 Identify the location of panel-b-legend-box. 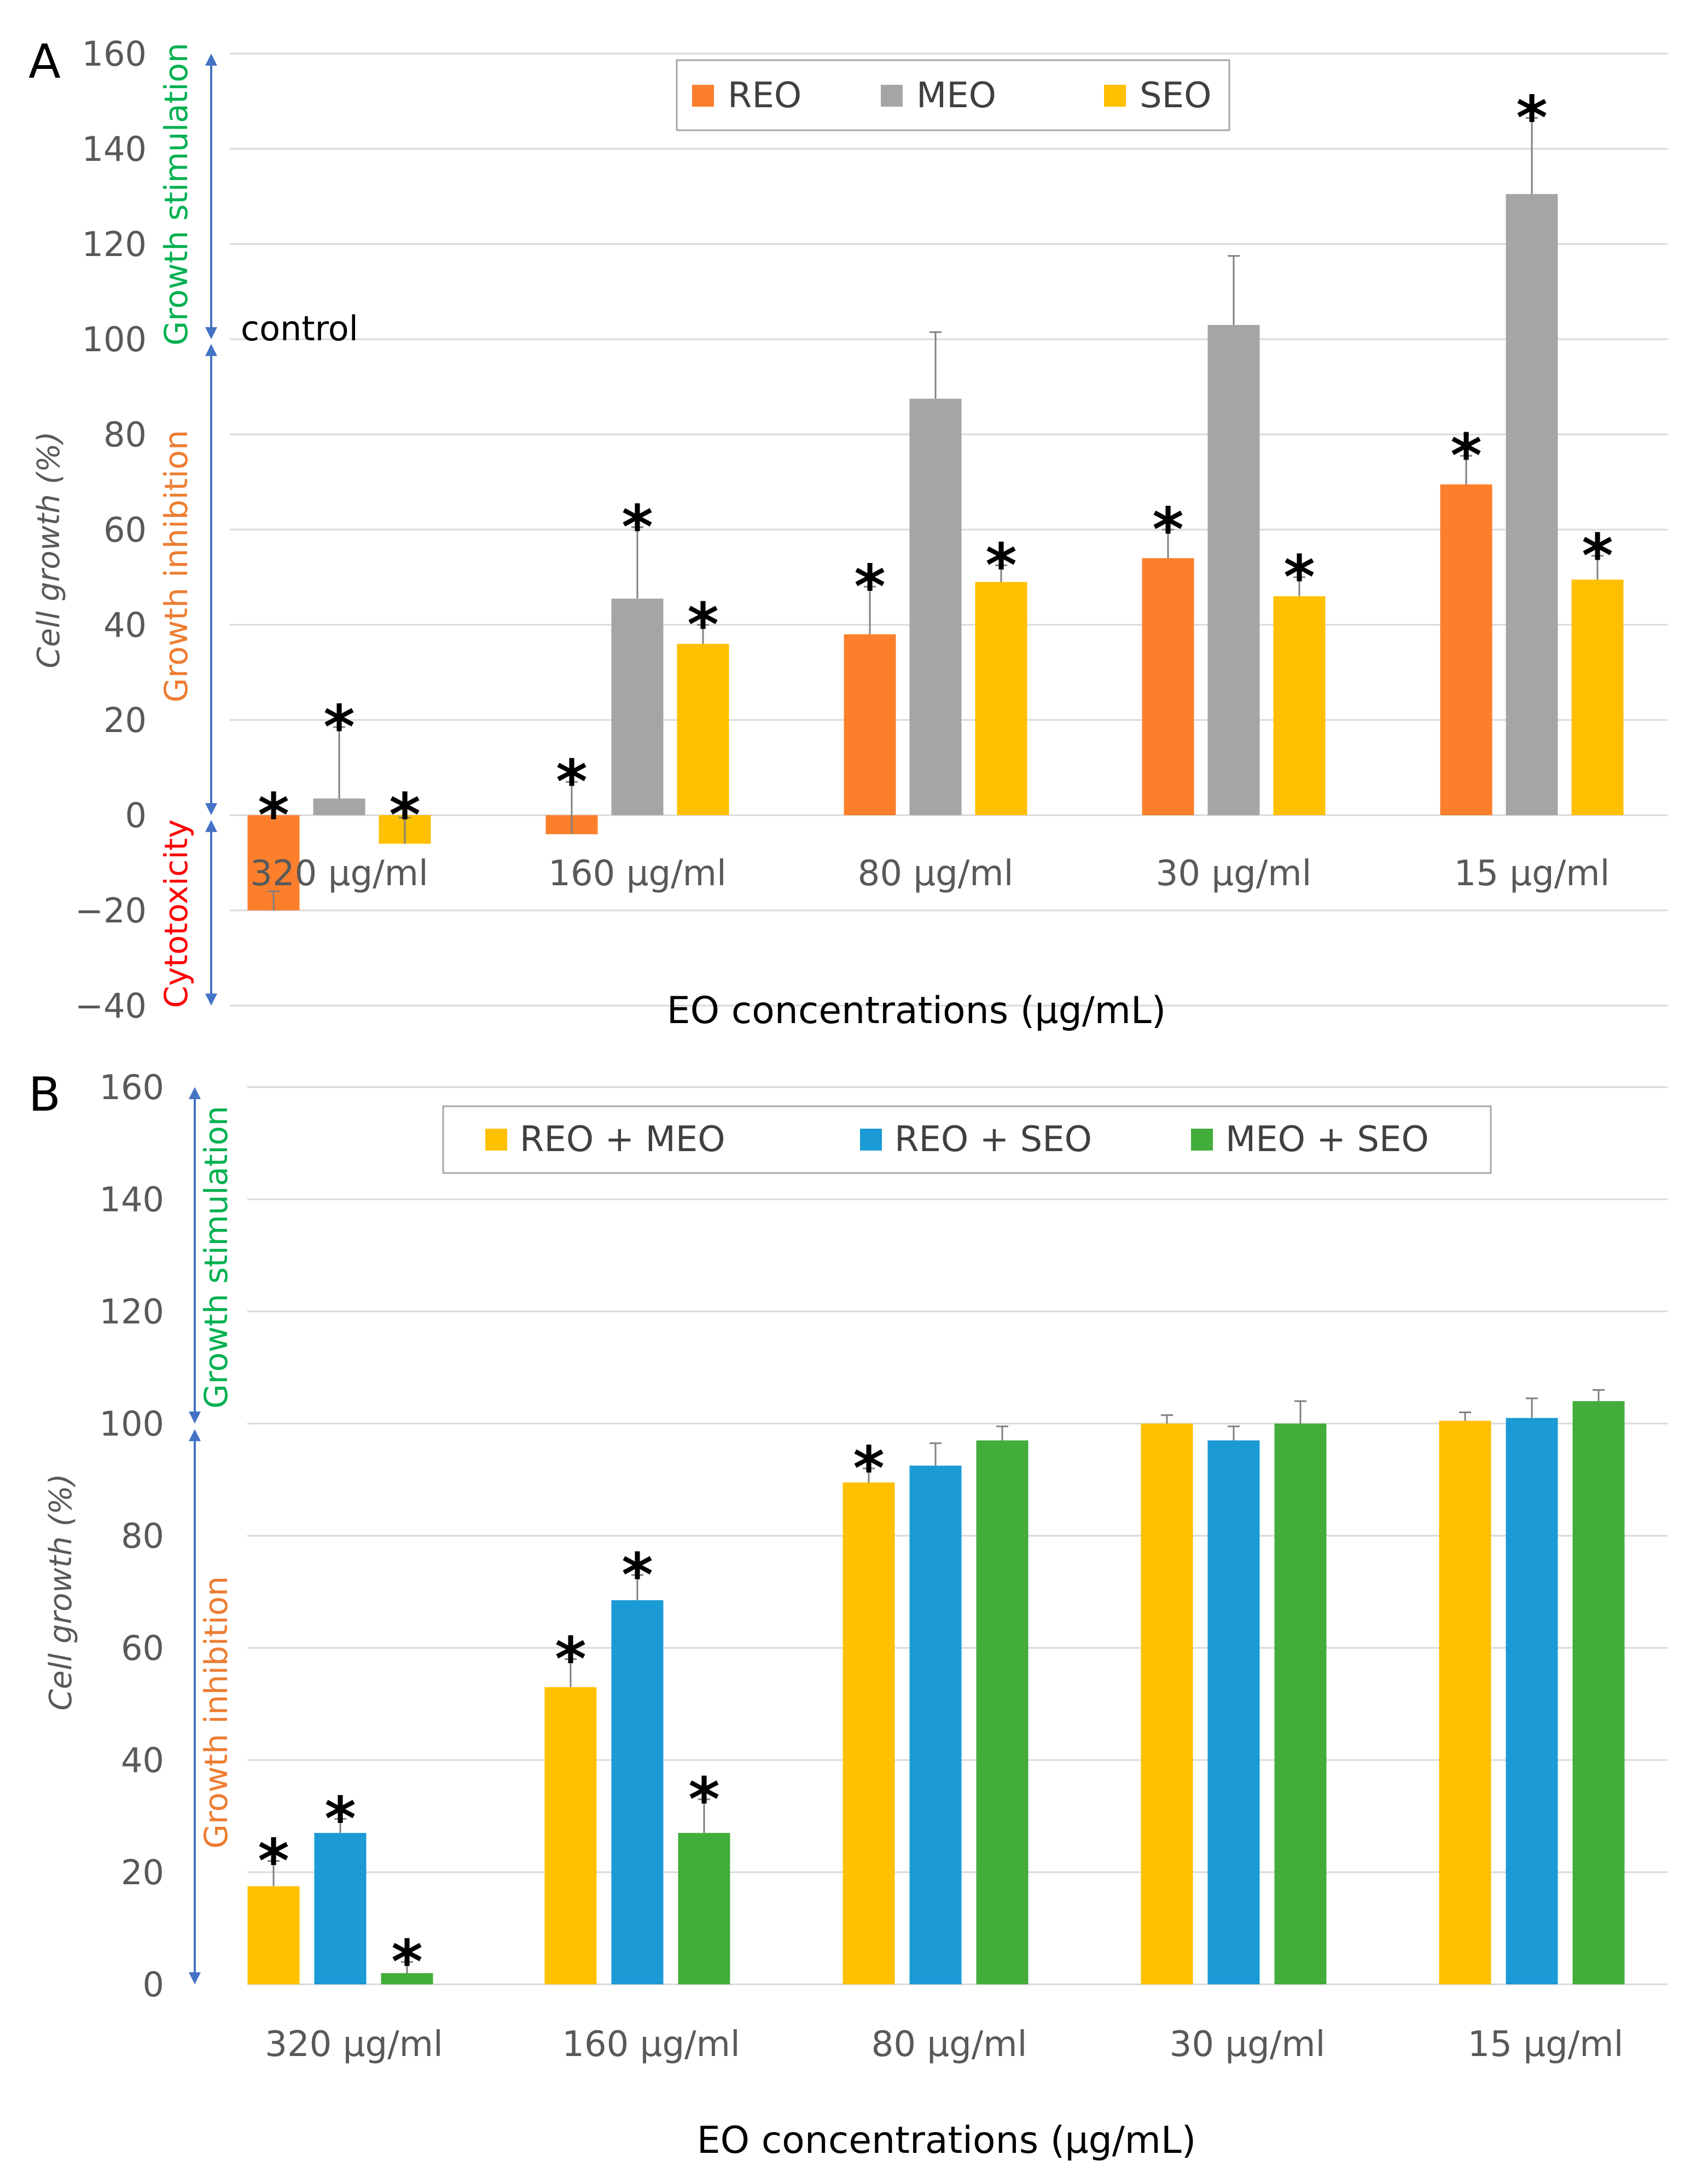
(967, 1139).